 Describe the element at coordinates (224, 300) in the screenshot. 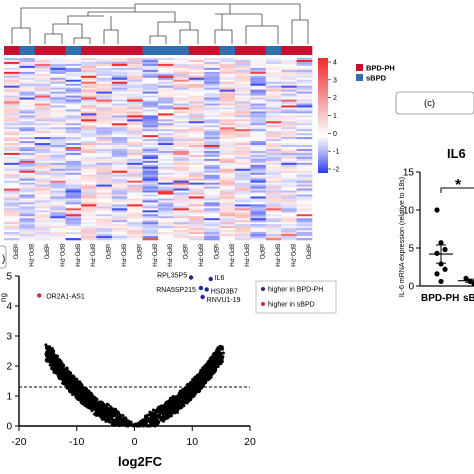

I see `gene-label: RNVU1-19` at that location.